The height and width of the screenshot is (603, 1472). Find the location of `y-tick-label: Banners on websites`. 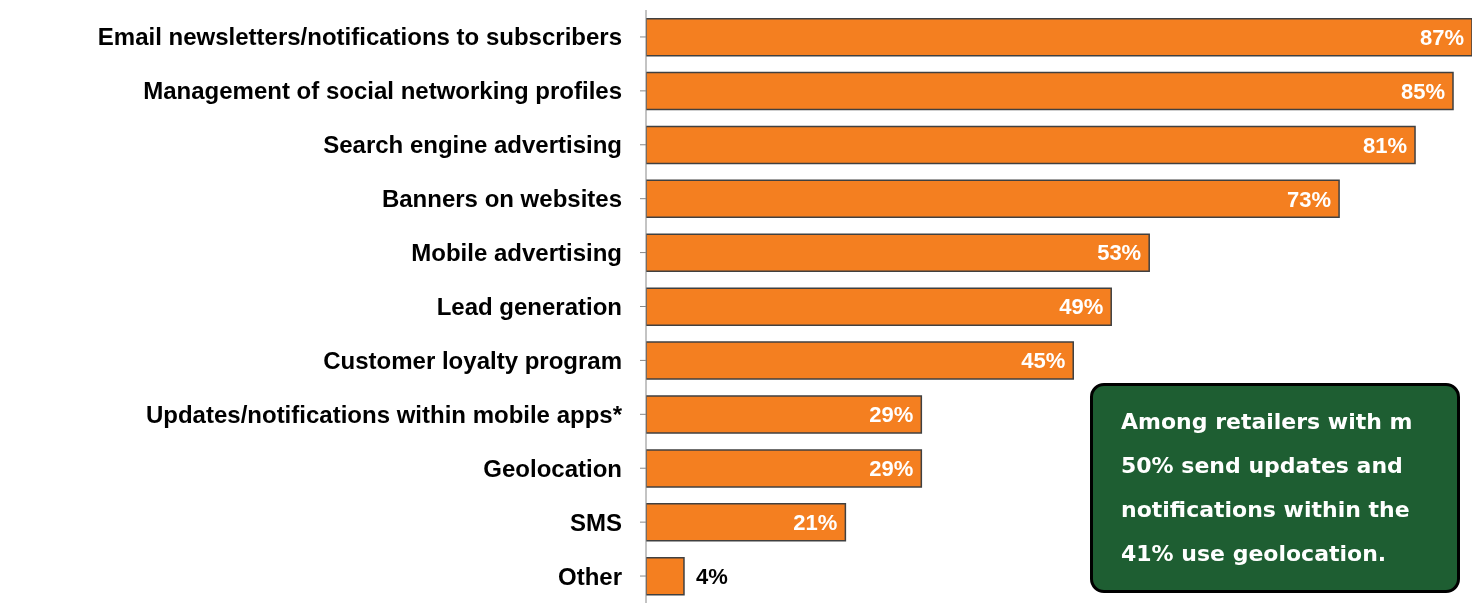

y-tick-label: Banners on websites is located at coordinates (501, 199).